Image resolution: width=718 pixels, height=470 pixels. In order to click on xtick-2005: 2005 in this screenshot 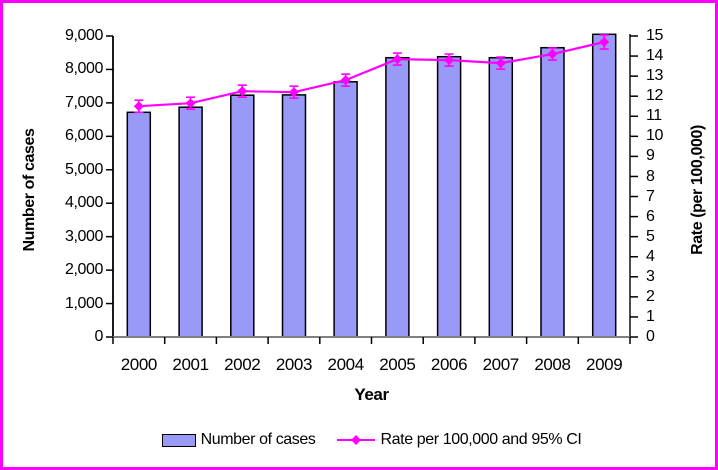, I will do `click(397, 364)`.